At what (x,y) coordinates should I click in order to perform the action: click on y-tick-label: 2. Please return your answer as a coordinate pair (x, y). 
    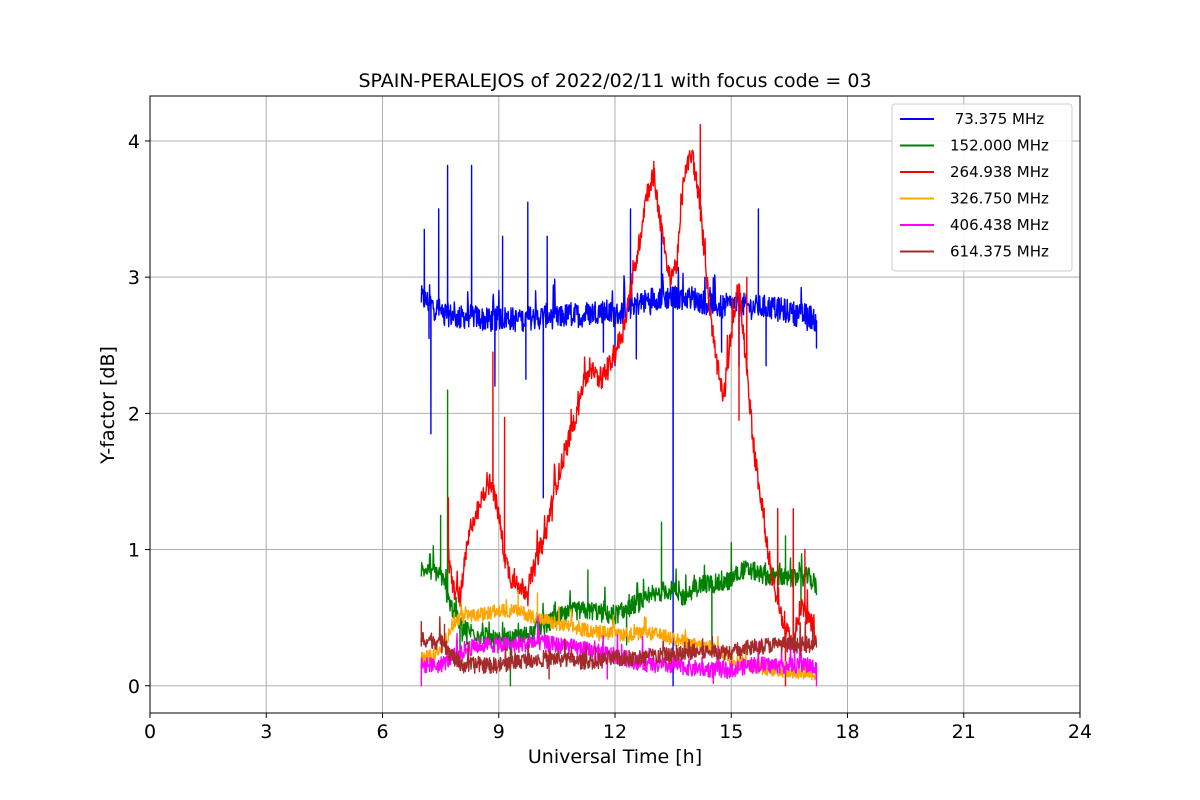
    Looking at the image, I should click on (134, 414).